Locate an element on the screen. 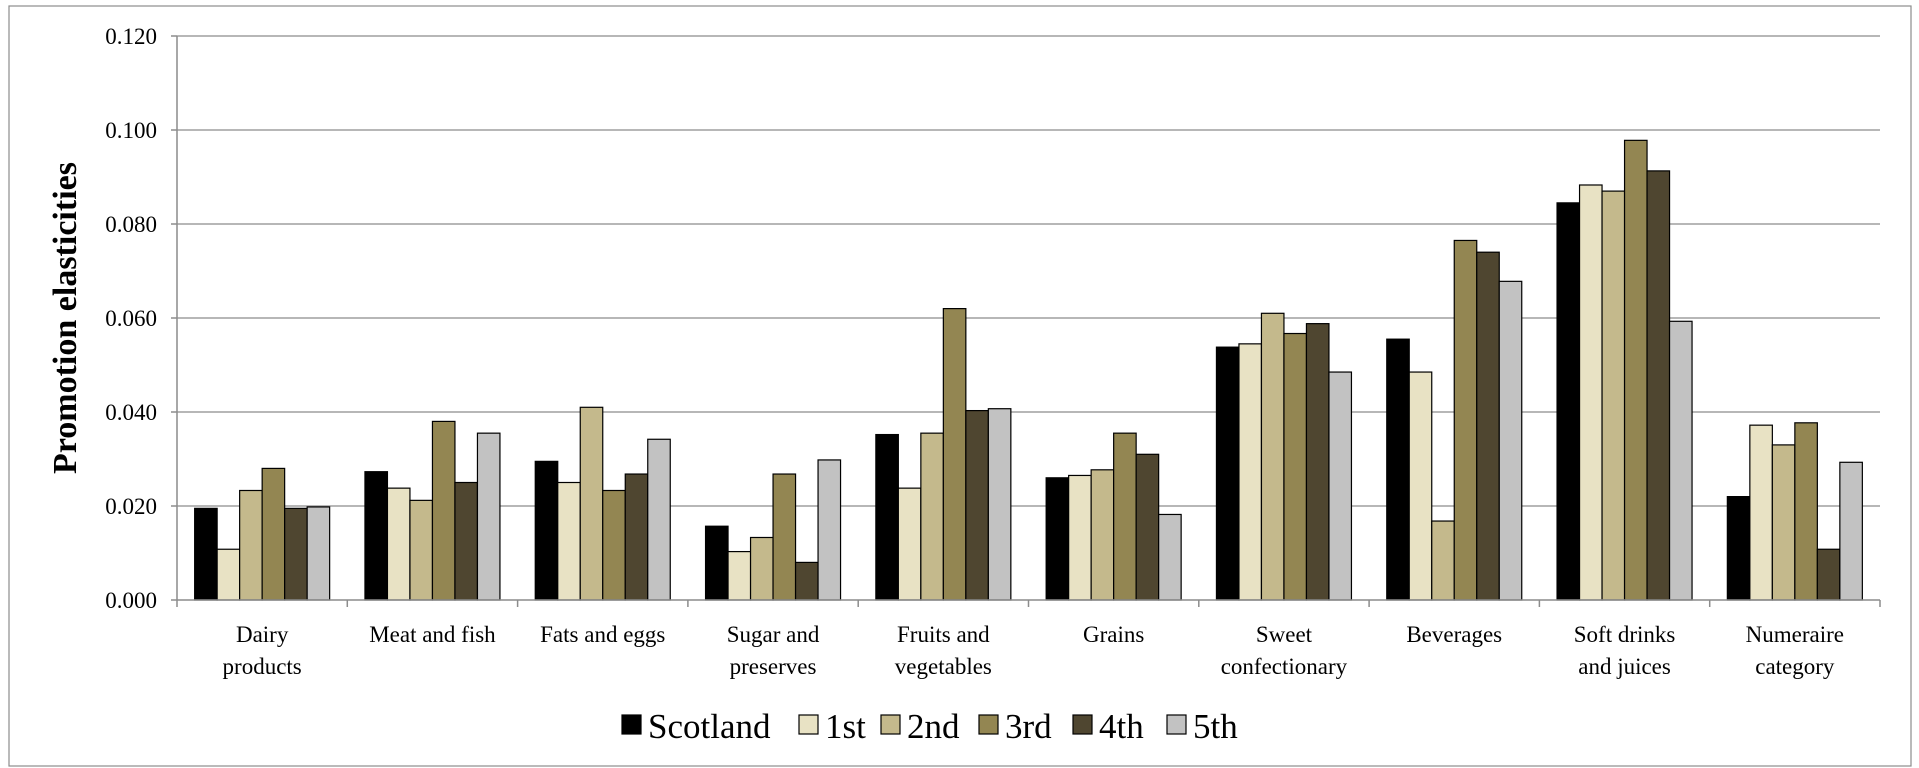  x-tick-label-line: Grains is located at coordinates (1113, 634).